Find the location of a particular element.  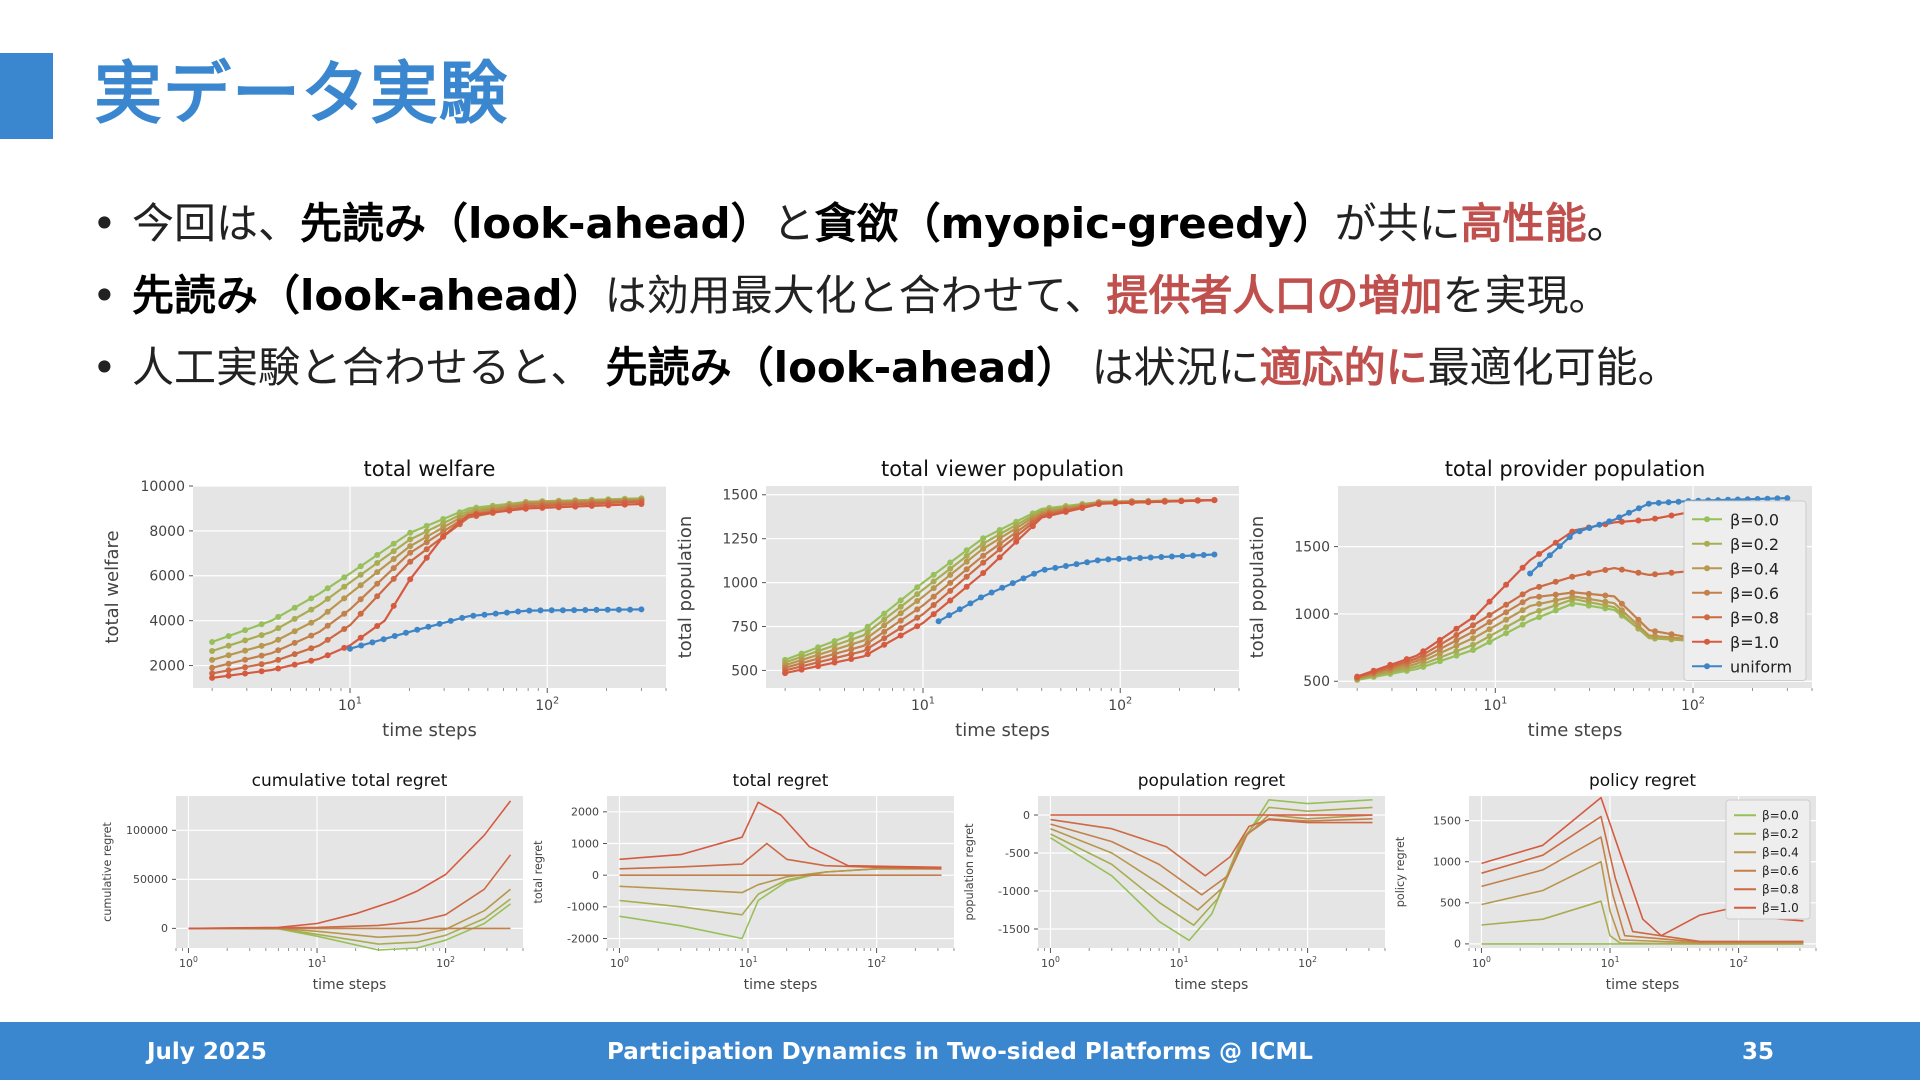

legend-label: β=0.2 is located at coordinates (1754, 544).